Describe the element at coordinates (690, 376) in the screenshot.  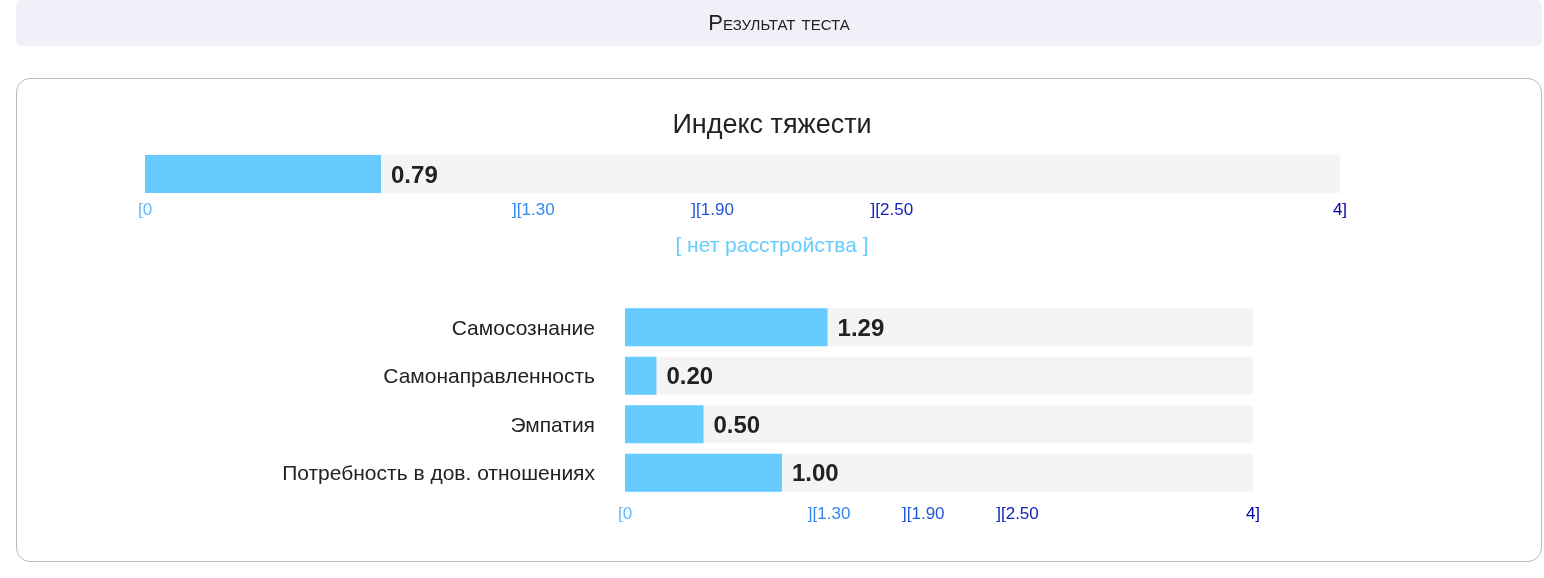
I see `data-label: 0.20` at that location.